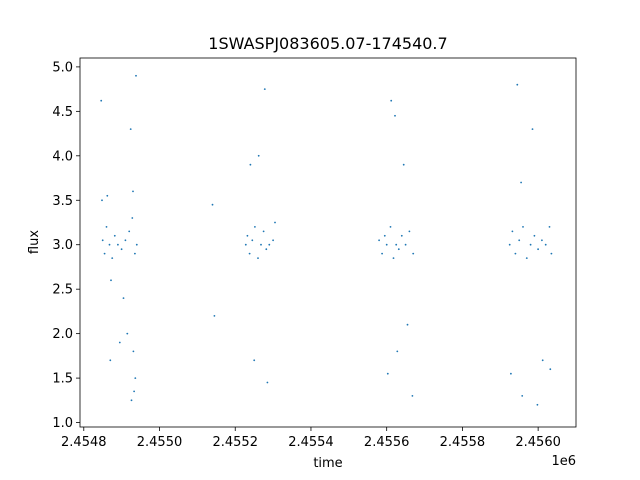  I want to click on y-tick-label: 2.0, so click(62, 334).